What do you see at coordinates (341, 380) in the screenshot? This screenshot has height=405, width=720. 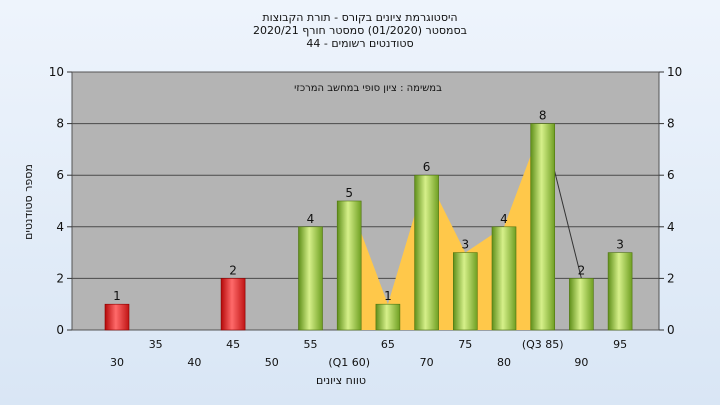 I see `x-axis-label: טווח ציונים` at bounding box center [341, 380].